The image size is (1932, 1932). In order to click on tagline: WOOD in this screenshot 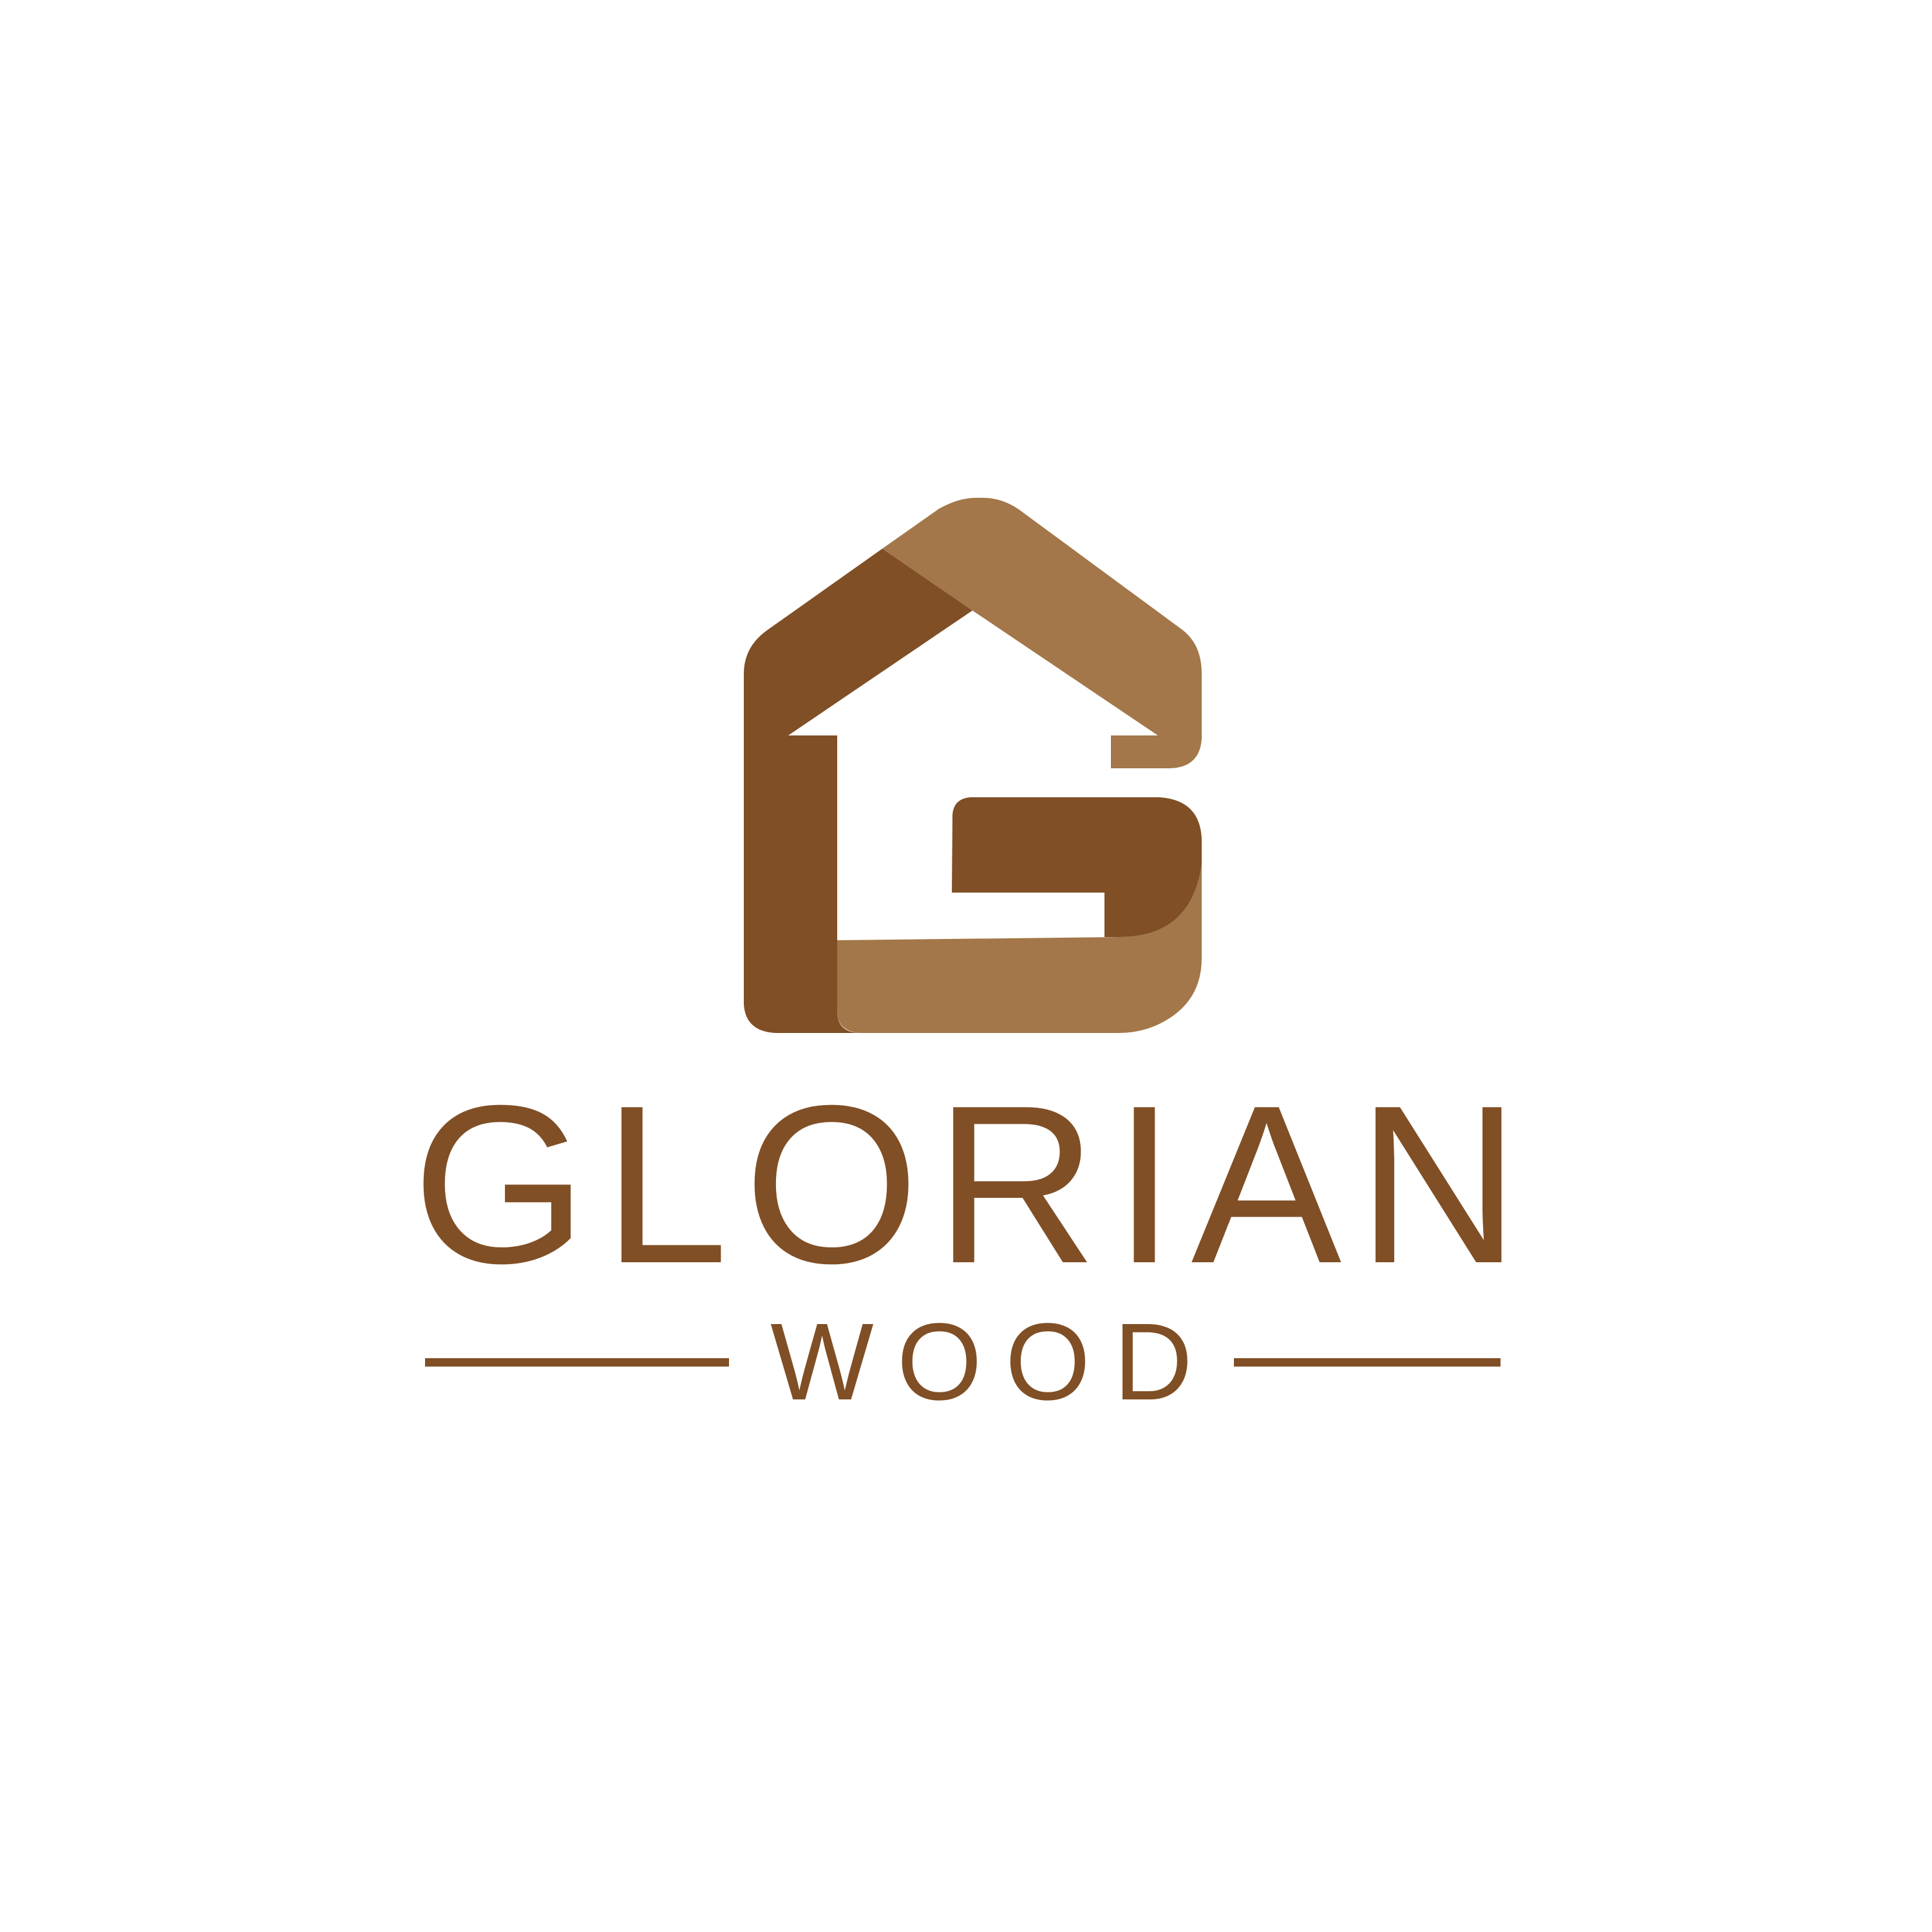, I will do `click(993, 1362)`.